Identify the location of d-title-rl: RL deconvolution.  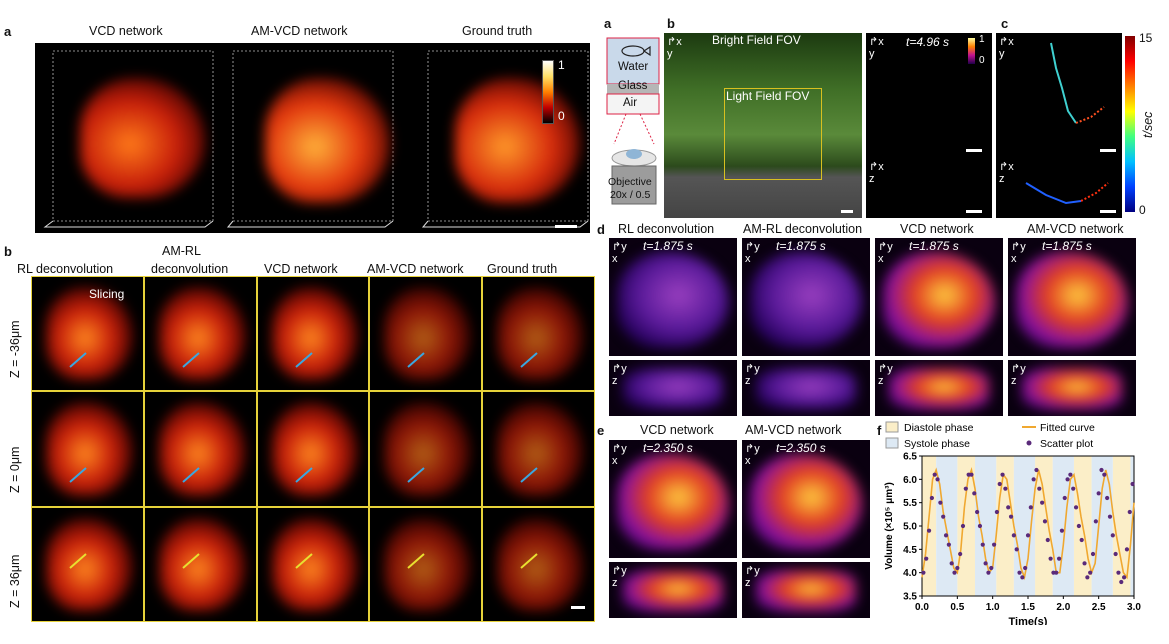
(666, 229).